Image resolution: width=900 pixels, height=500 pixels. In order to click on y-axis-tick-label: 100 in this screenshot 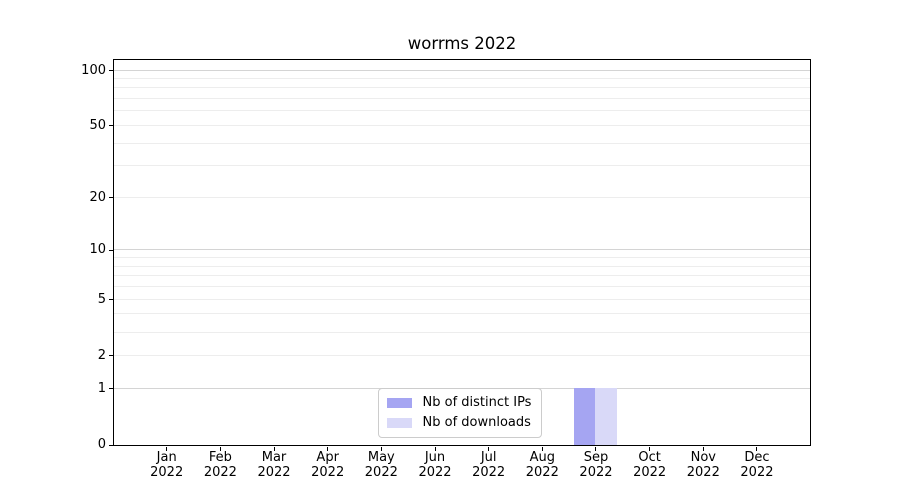, I will do `click(93, 70)`.